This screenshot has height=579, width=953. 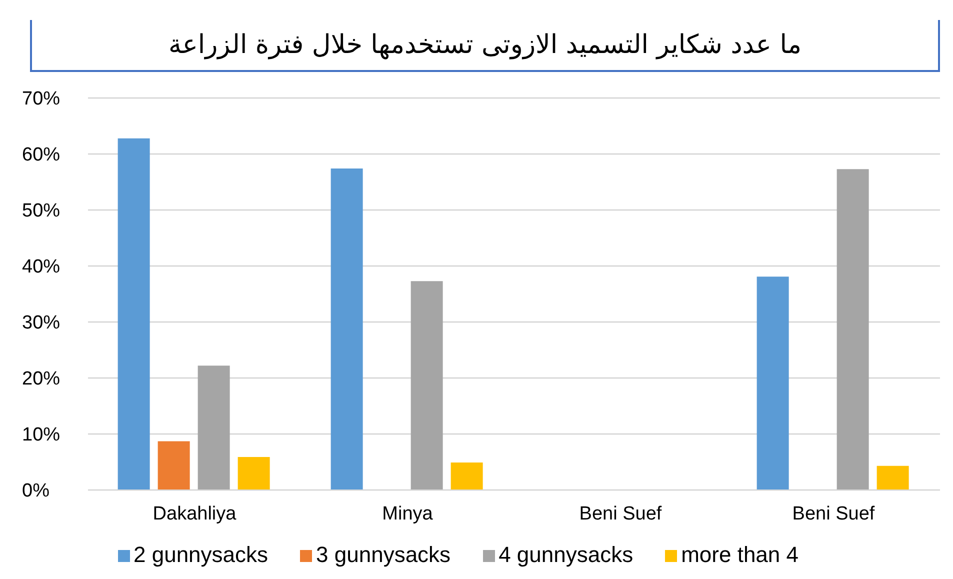 I want to click on legend-label: 4 gunnysacks, so click(x=566, y=554).